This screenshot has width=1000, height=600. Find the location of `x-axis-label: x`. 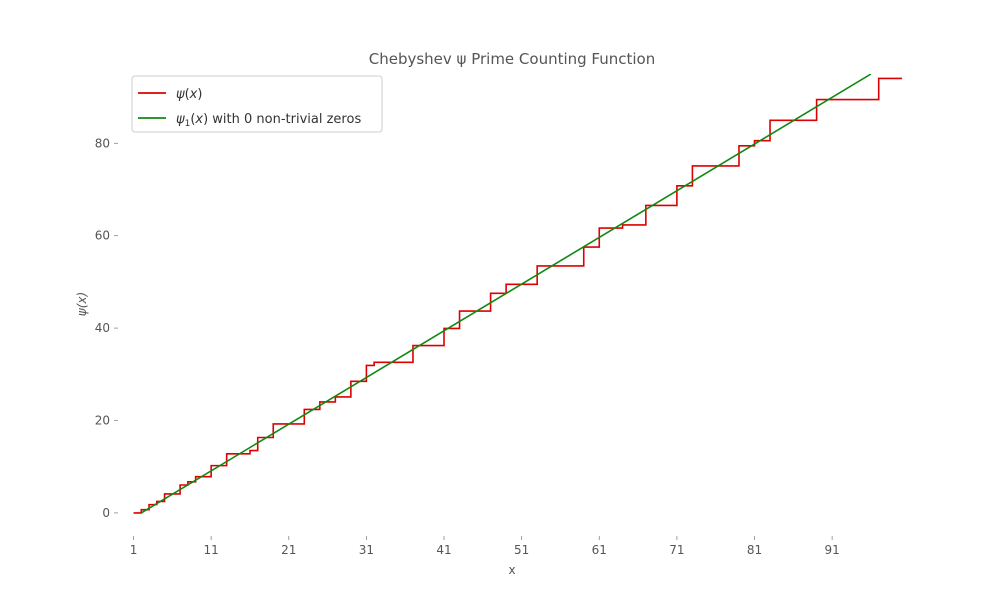

x-axis-label: x is located at coordinates (511, 570).